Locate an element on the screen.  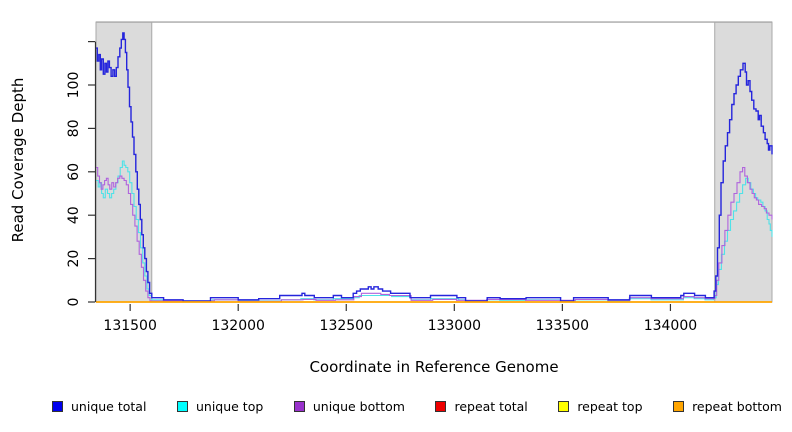
x-tick-label: 131500 is located at coordinates (129, 326).